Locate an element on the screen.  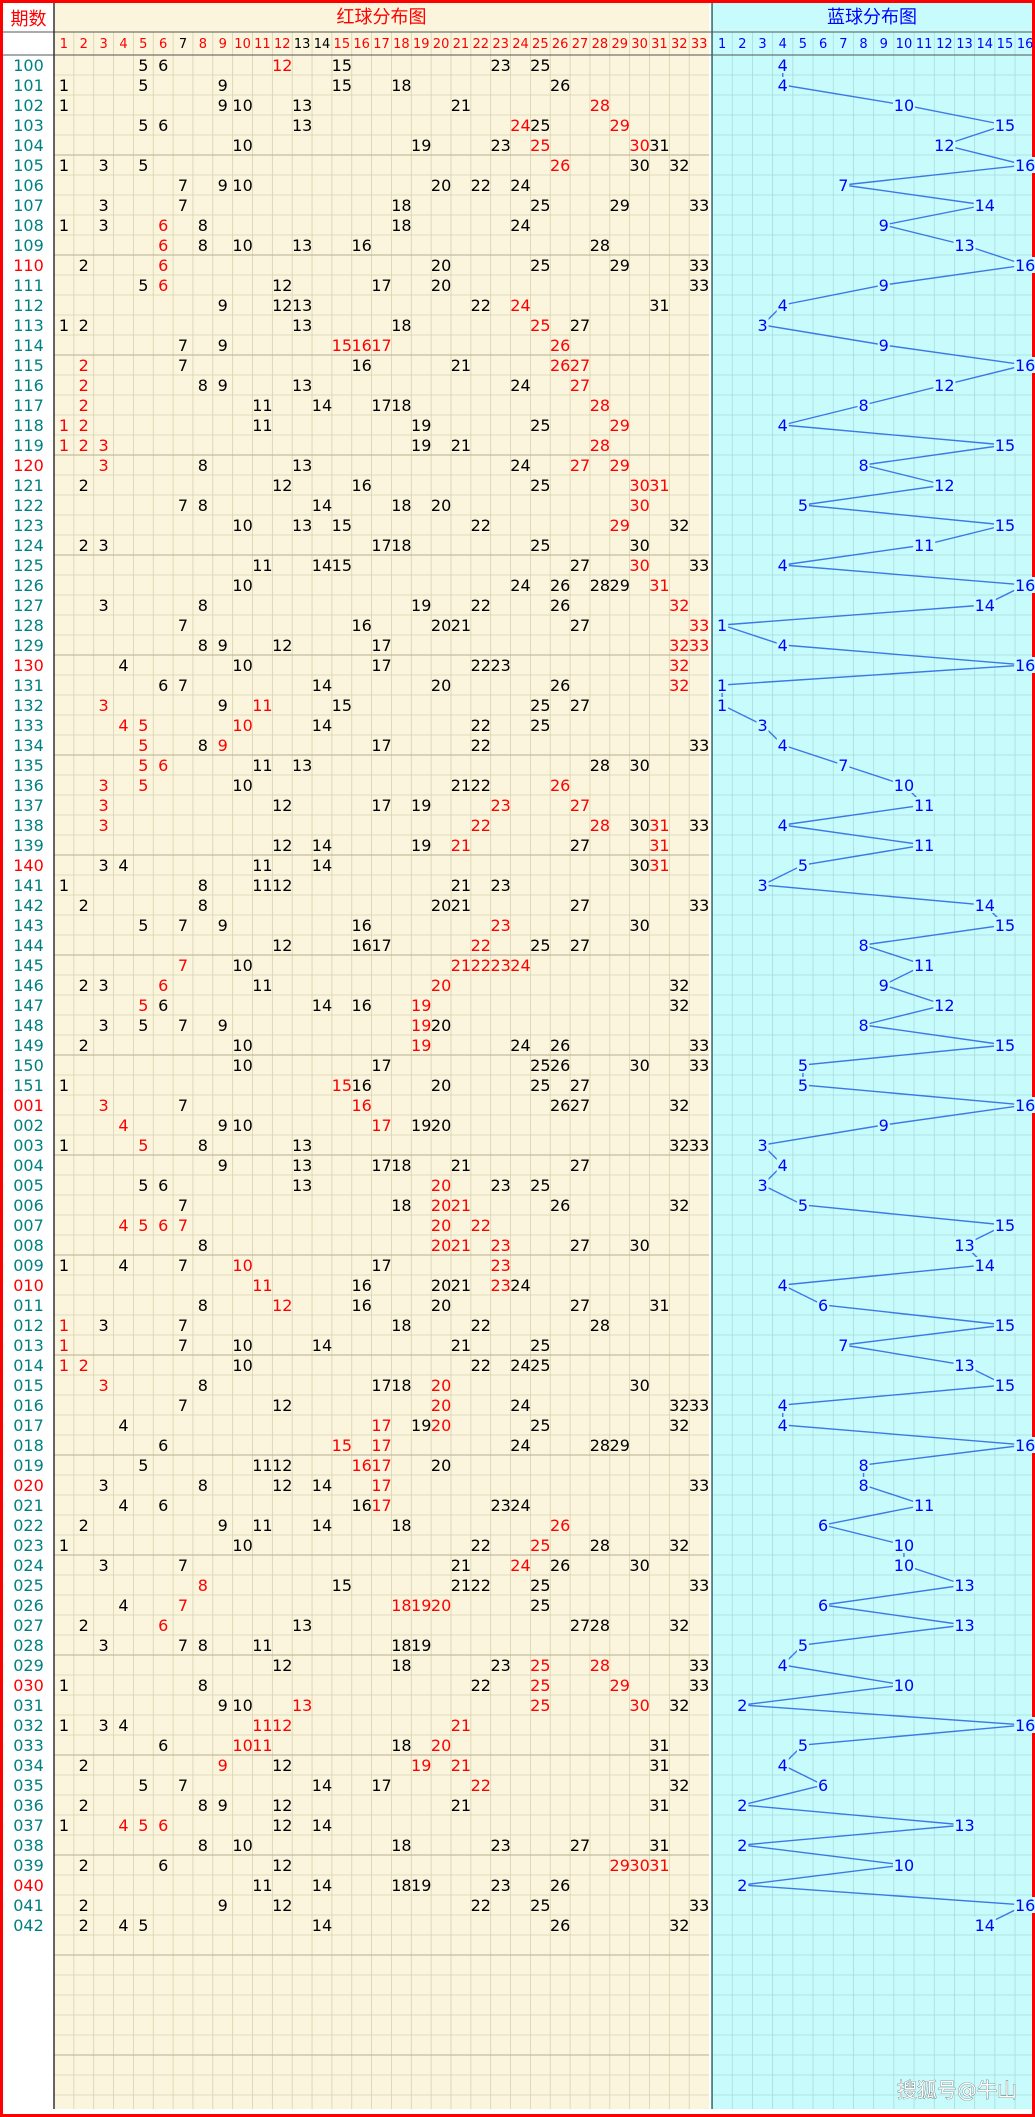
red-ball-number: 13 is located at coordinates (302, 1705).